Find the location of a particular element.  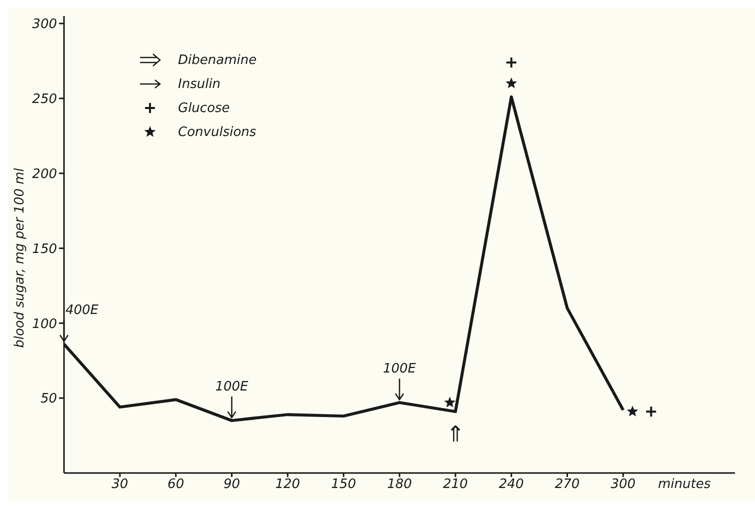

legend-label: Convulsions is located at coordinates (217, 132).